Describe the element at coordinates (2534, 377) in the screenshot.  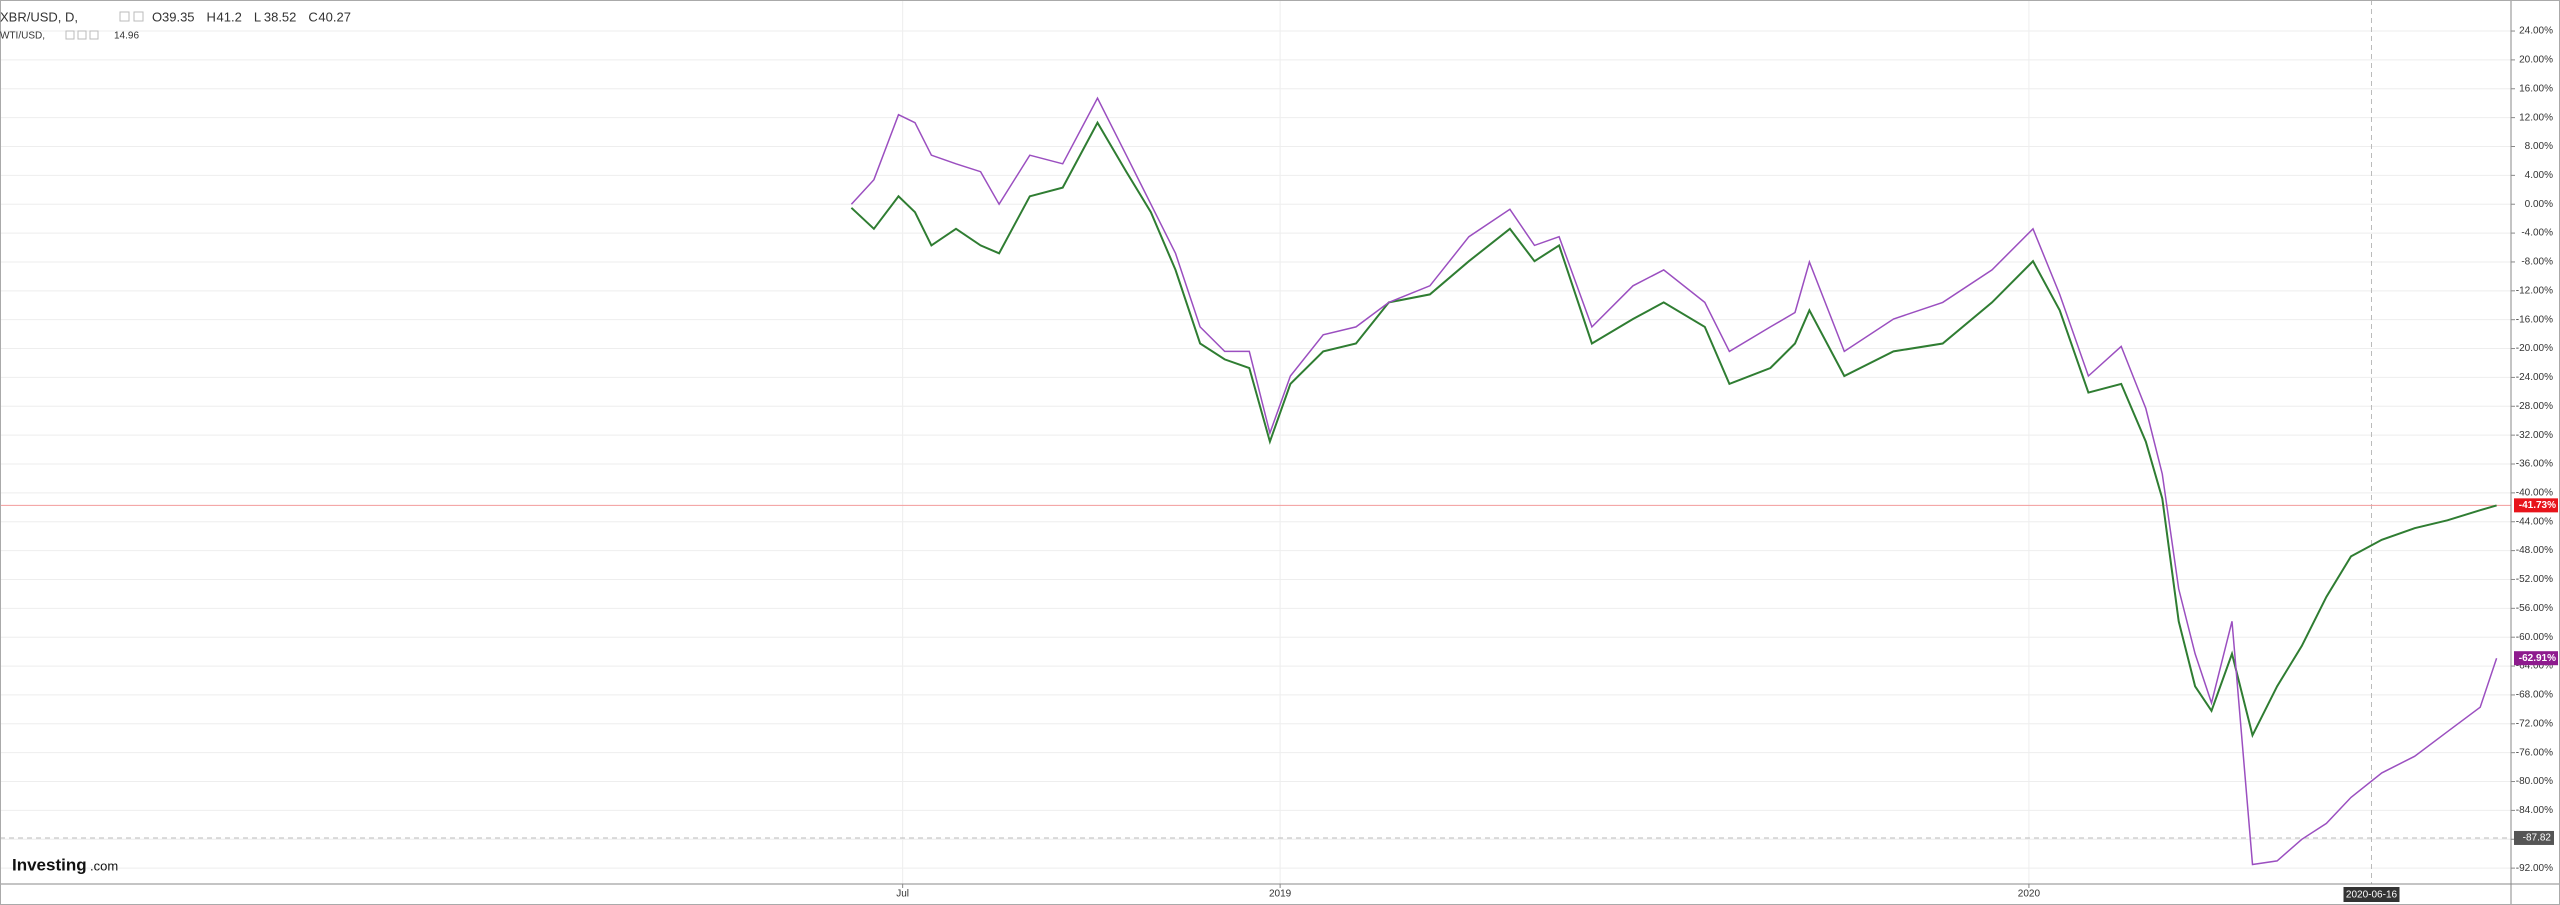
I see `y-tick-label: -24.00%` at that location.